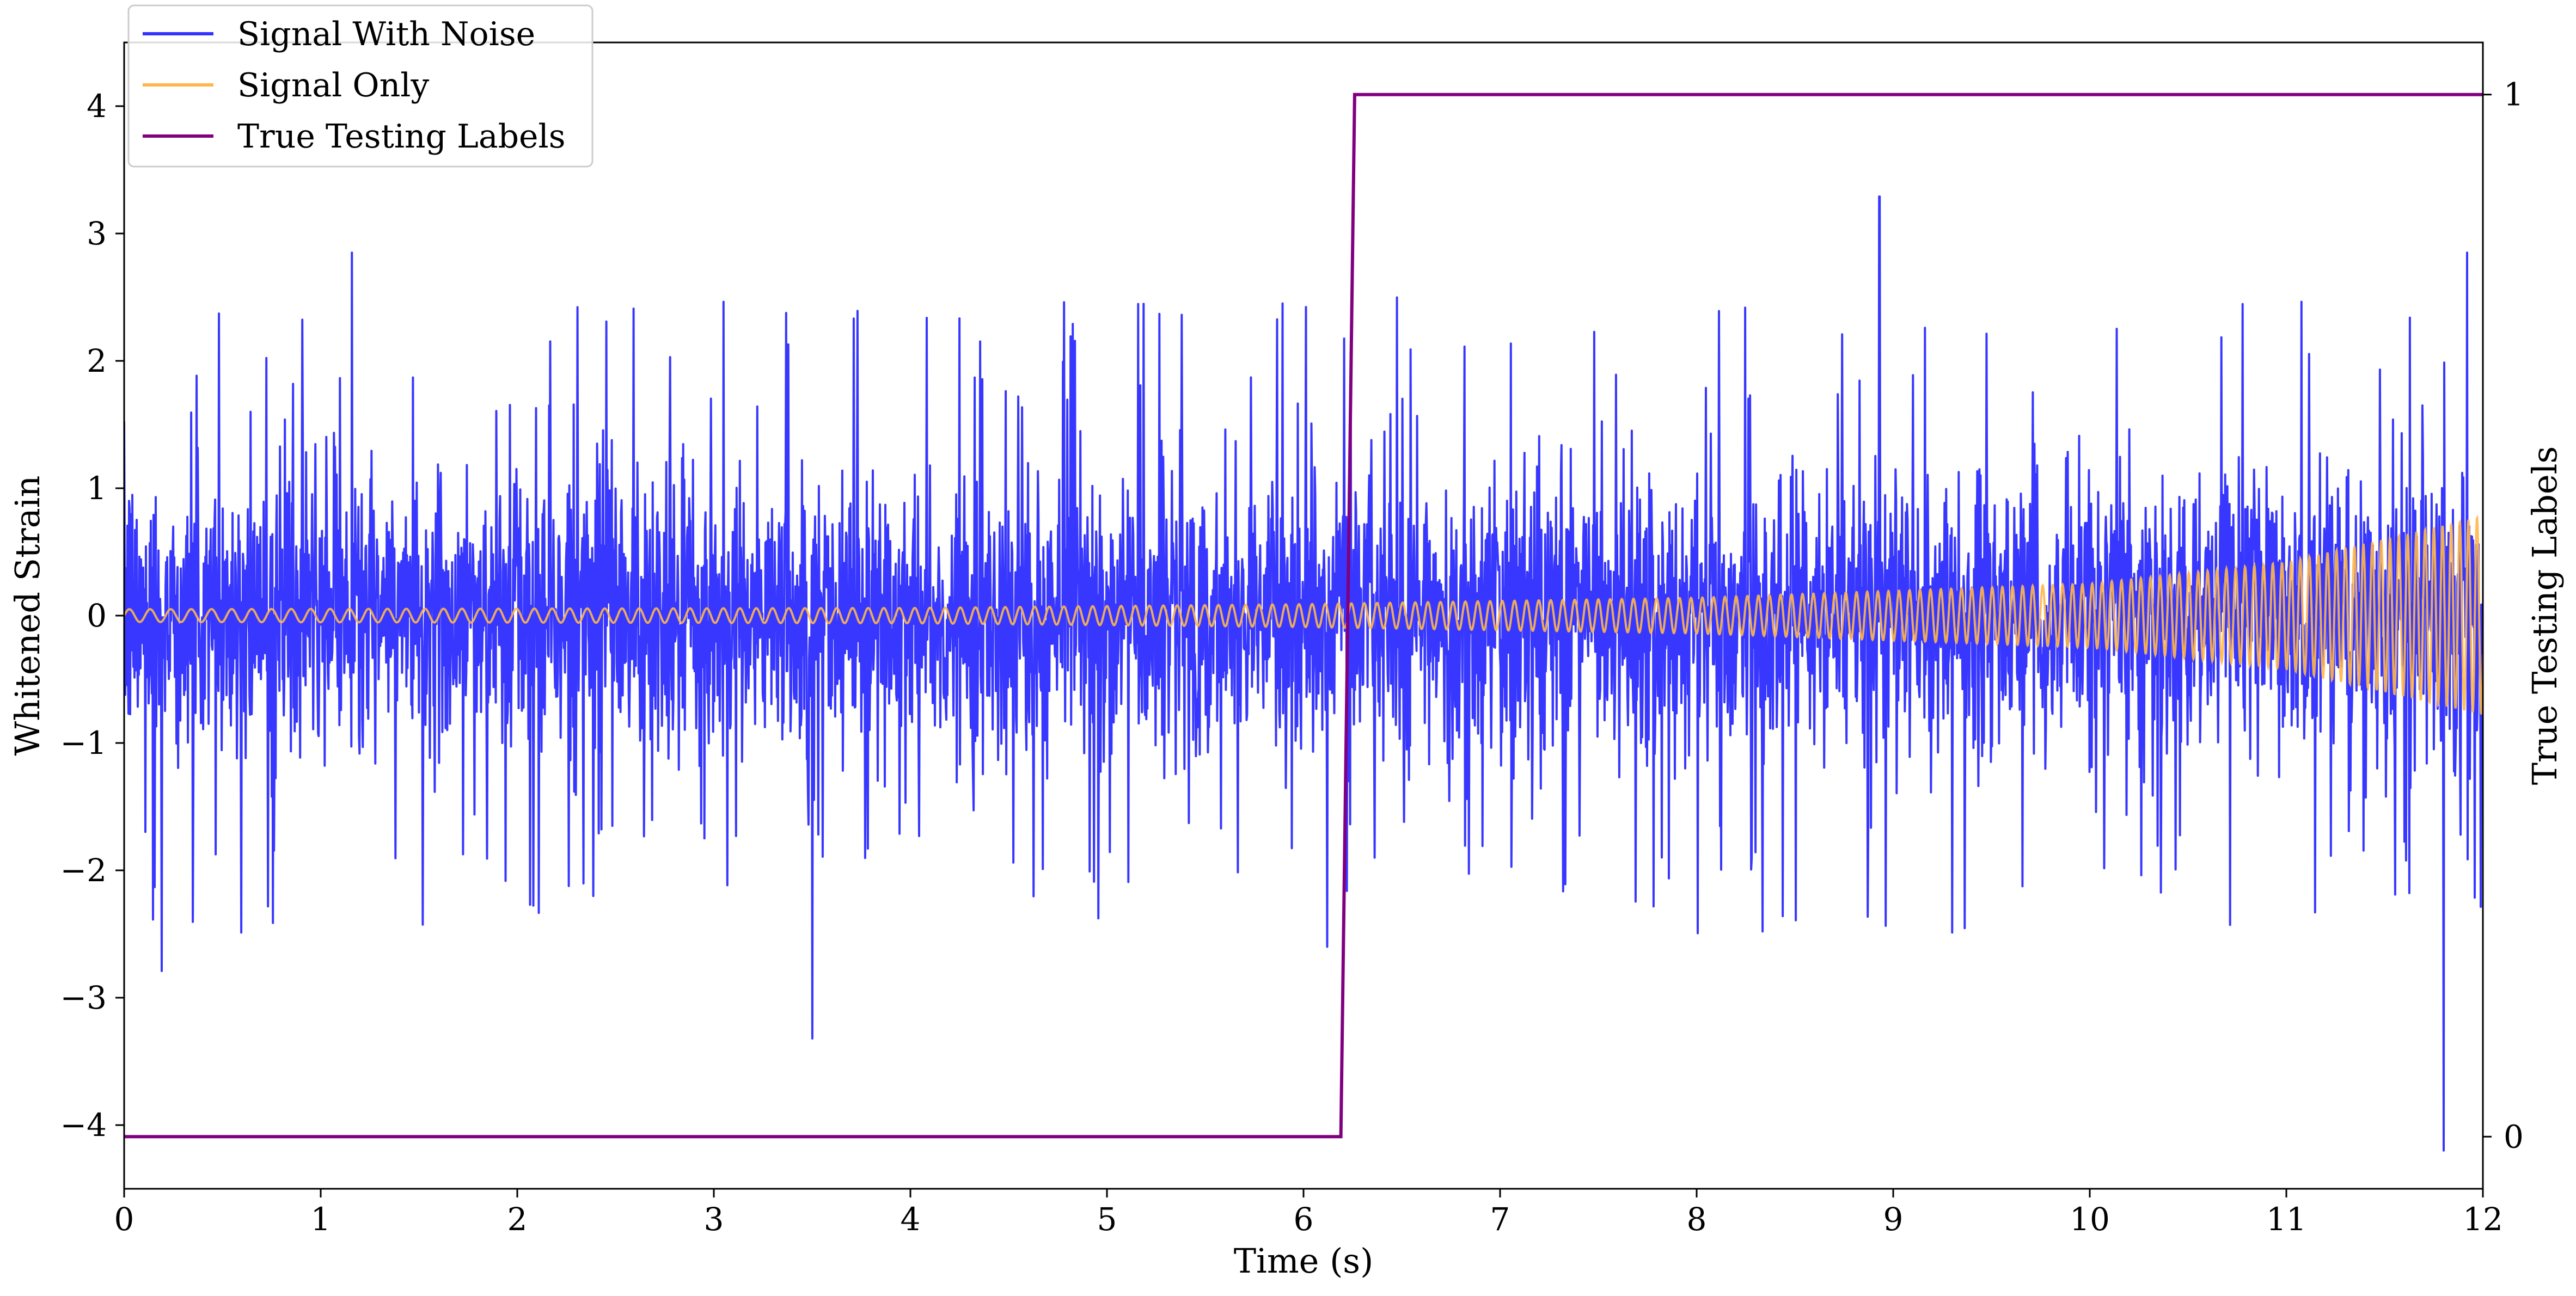 The image size is (2576, 1296). I want to click on x-tick-label: 7, so click(1500, 1219).